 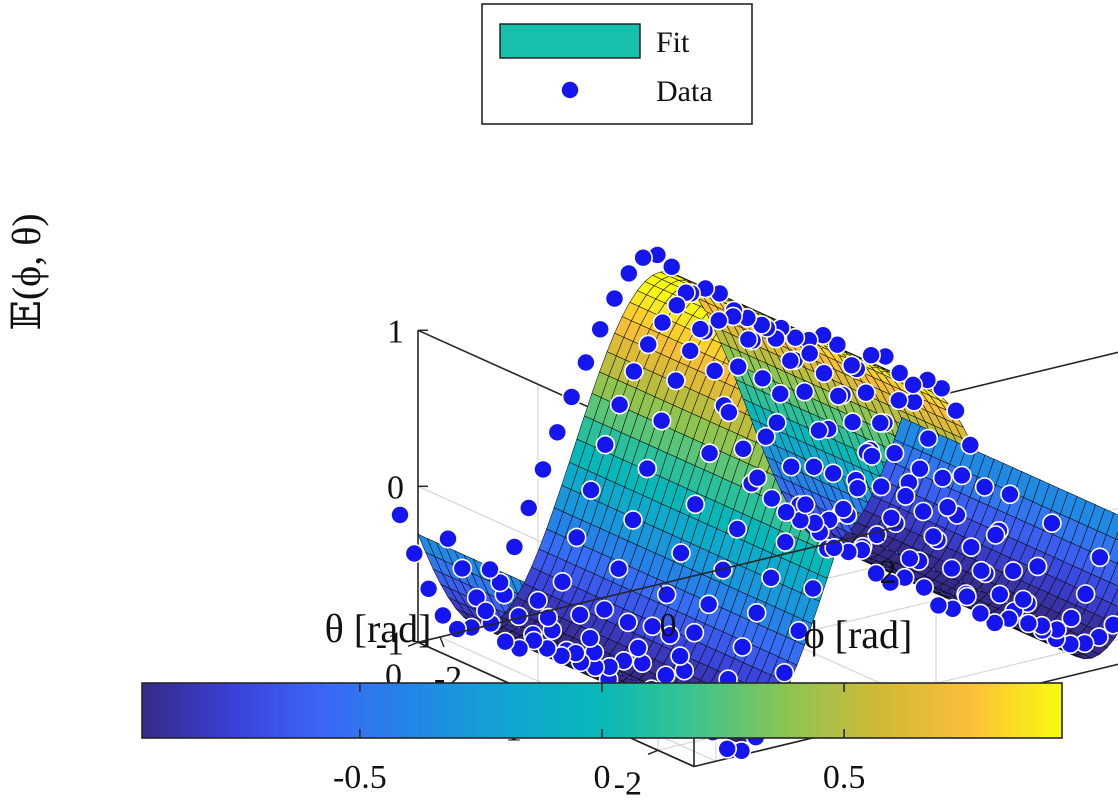 I want to click on legend-fit-label: Fit, so click(x=673, y=42).